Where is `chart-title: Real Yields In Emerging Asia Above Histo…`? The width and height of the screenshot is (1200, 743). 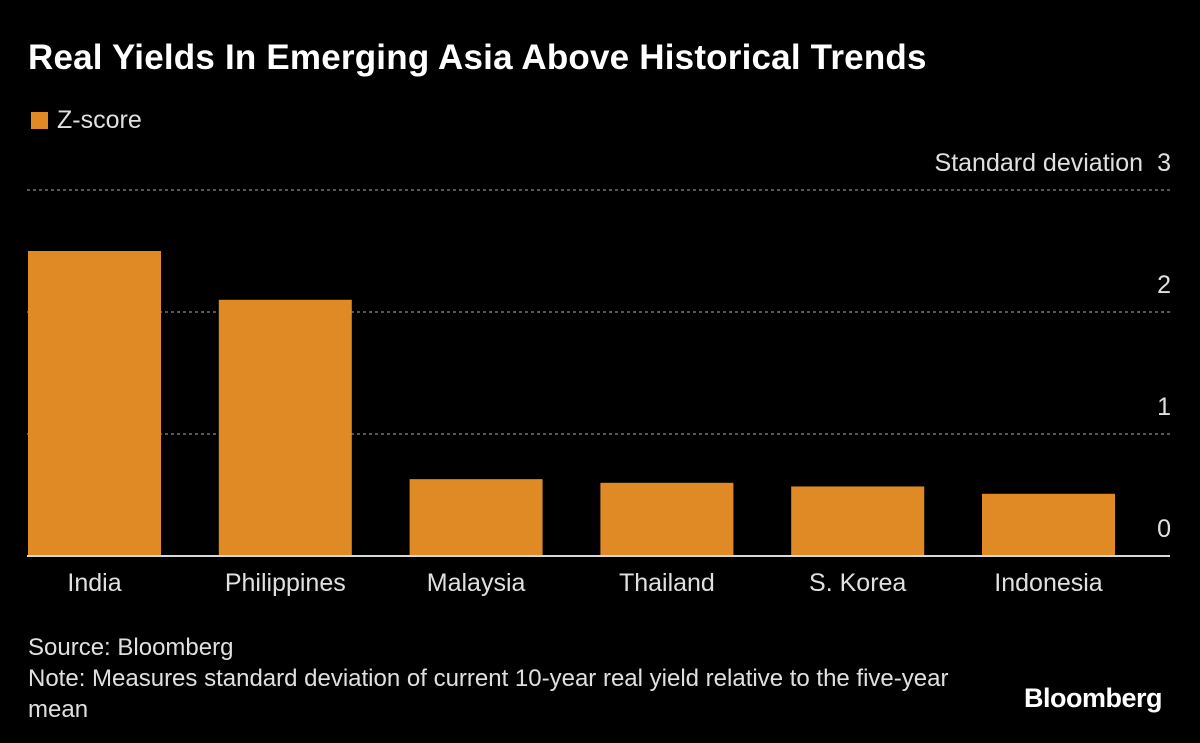
chart-title: Real Yields In Emerging Asia Above Histo… is located at coordinates (477, 57).